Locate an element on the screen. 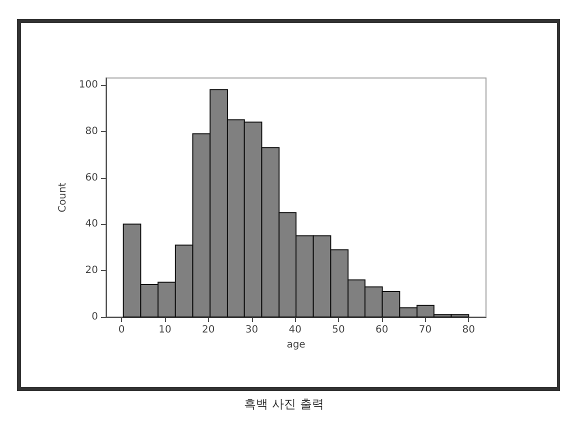 Image resolution: width=568 pixels, height=425 pixels. y-axis-title: Count is located at coordinates (63, 197).